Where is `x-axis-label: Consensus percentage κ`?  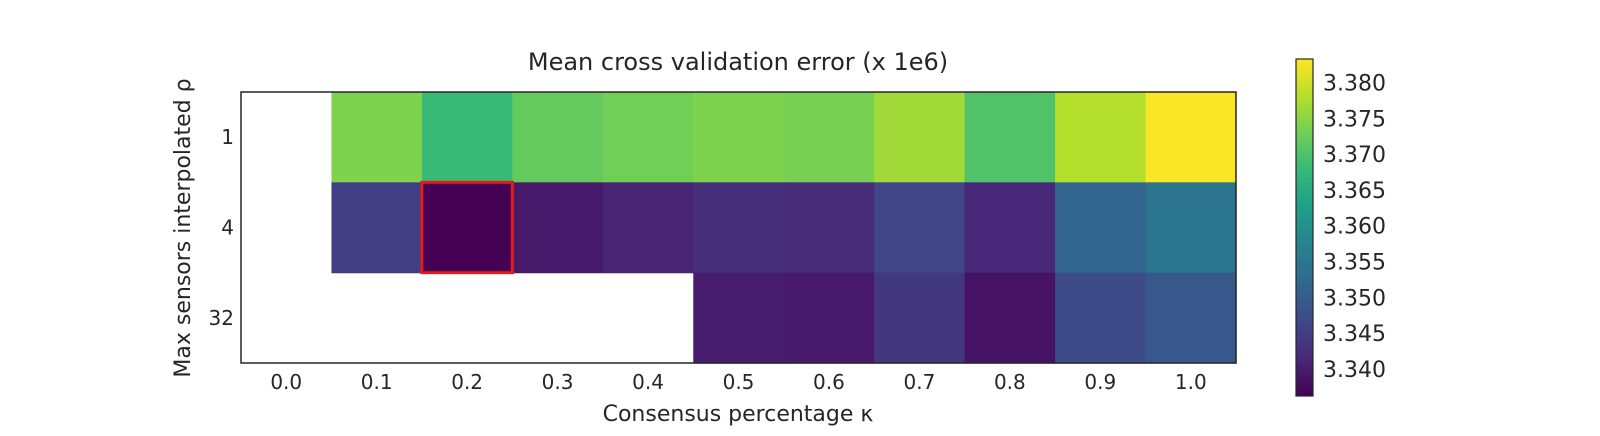
x-axis-label: Consensus percentage κ is located at coordinates (738, 414).